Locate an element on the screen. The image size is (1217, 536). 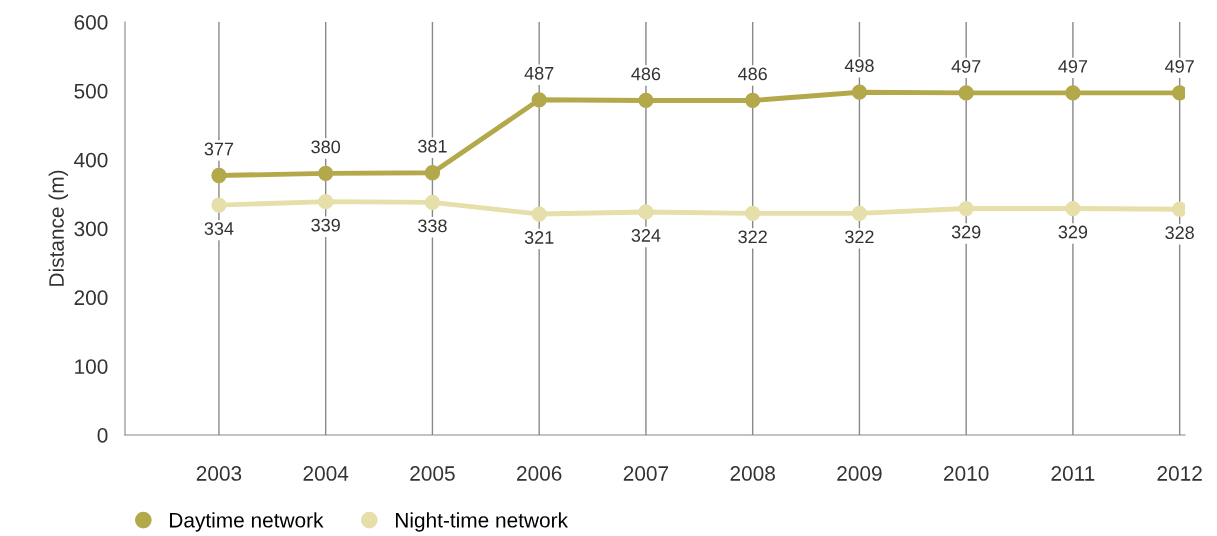
data-label: 487 is located at coordinates (539, 73).